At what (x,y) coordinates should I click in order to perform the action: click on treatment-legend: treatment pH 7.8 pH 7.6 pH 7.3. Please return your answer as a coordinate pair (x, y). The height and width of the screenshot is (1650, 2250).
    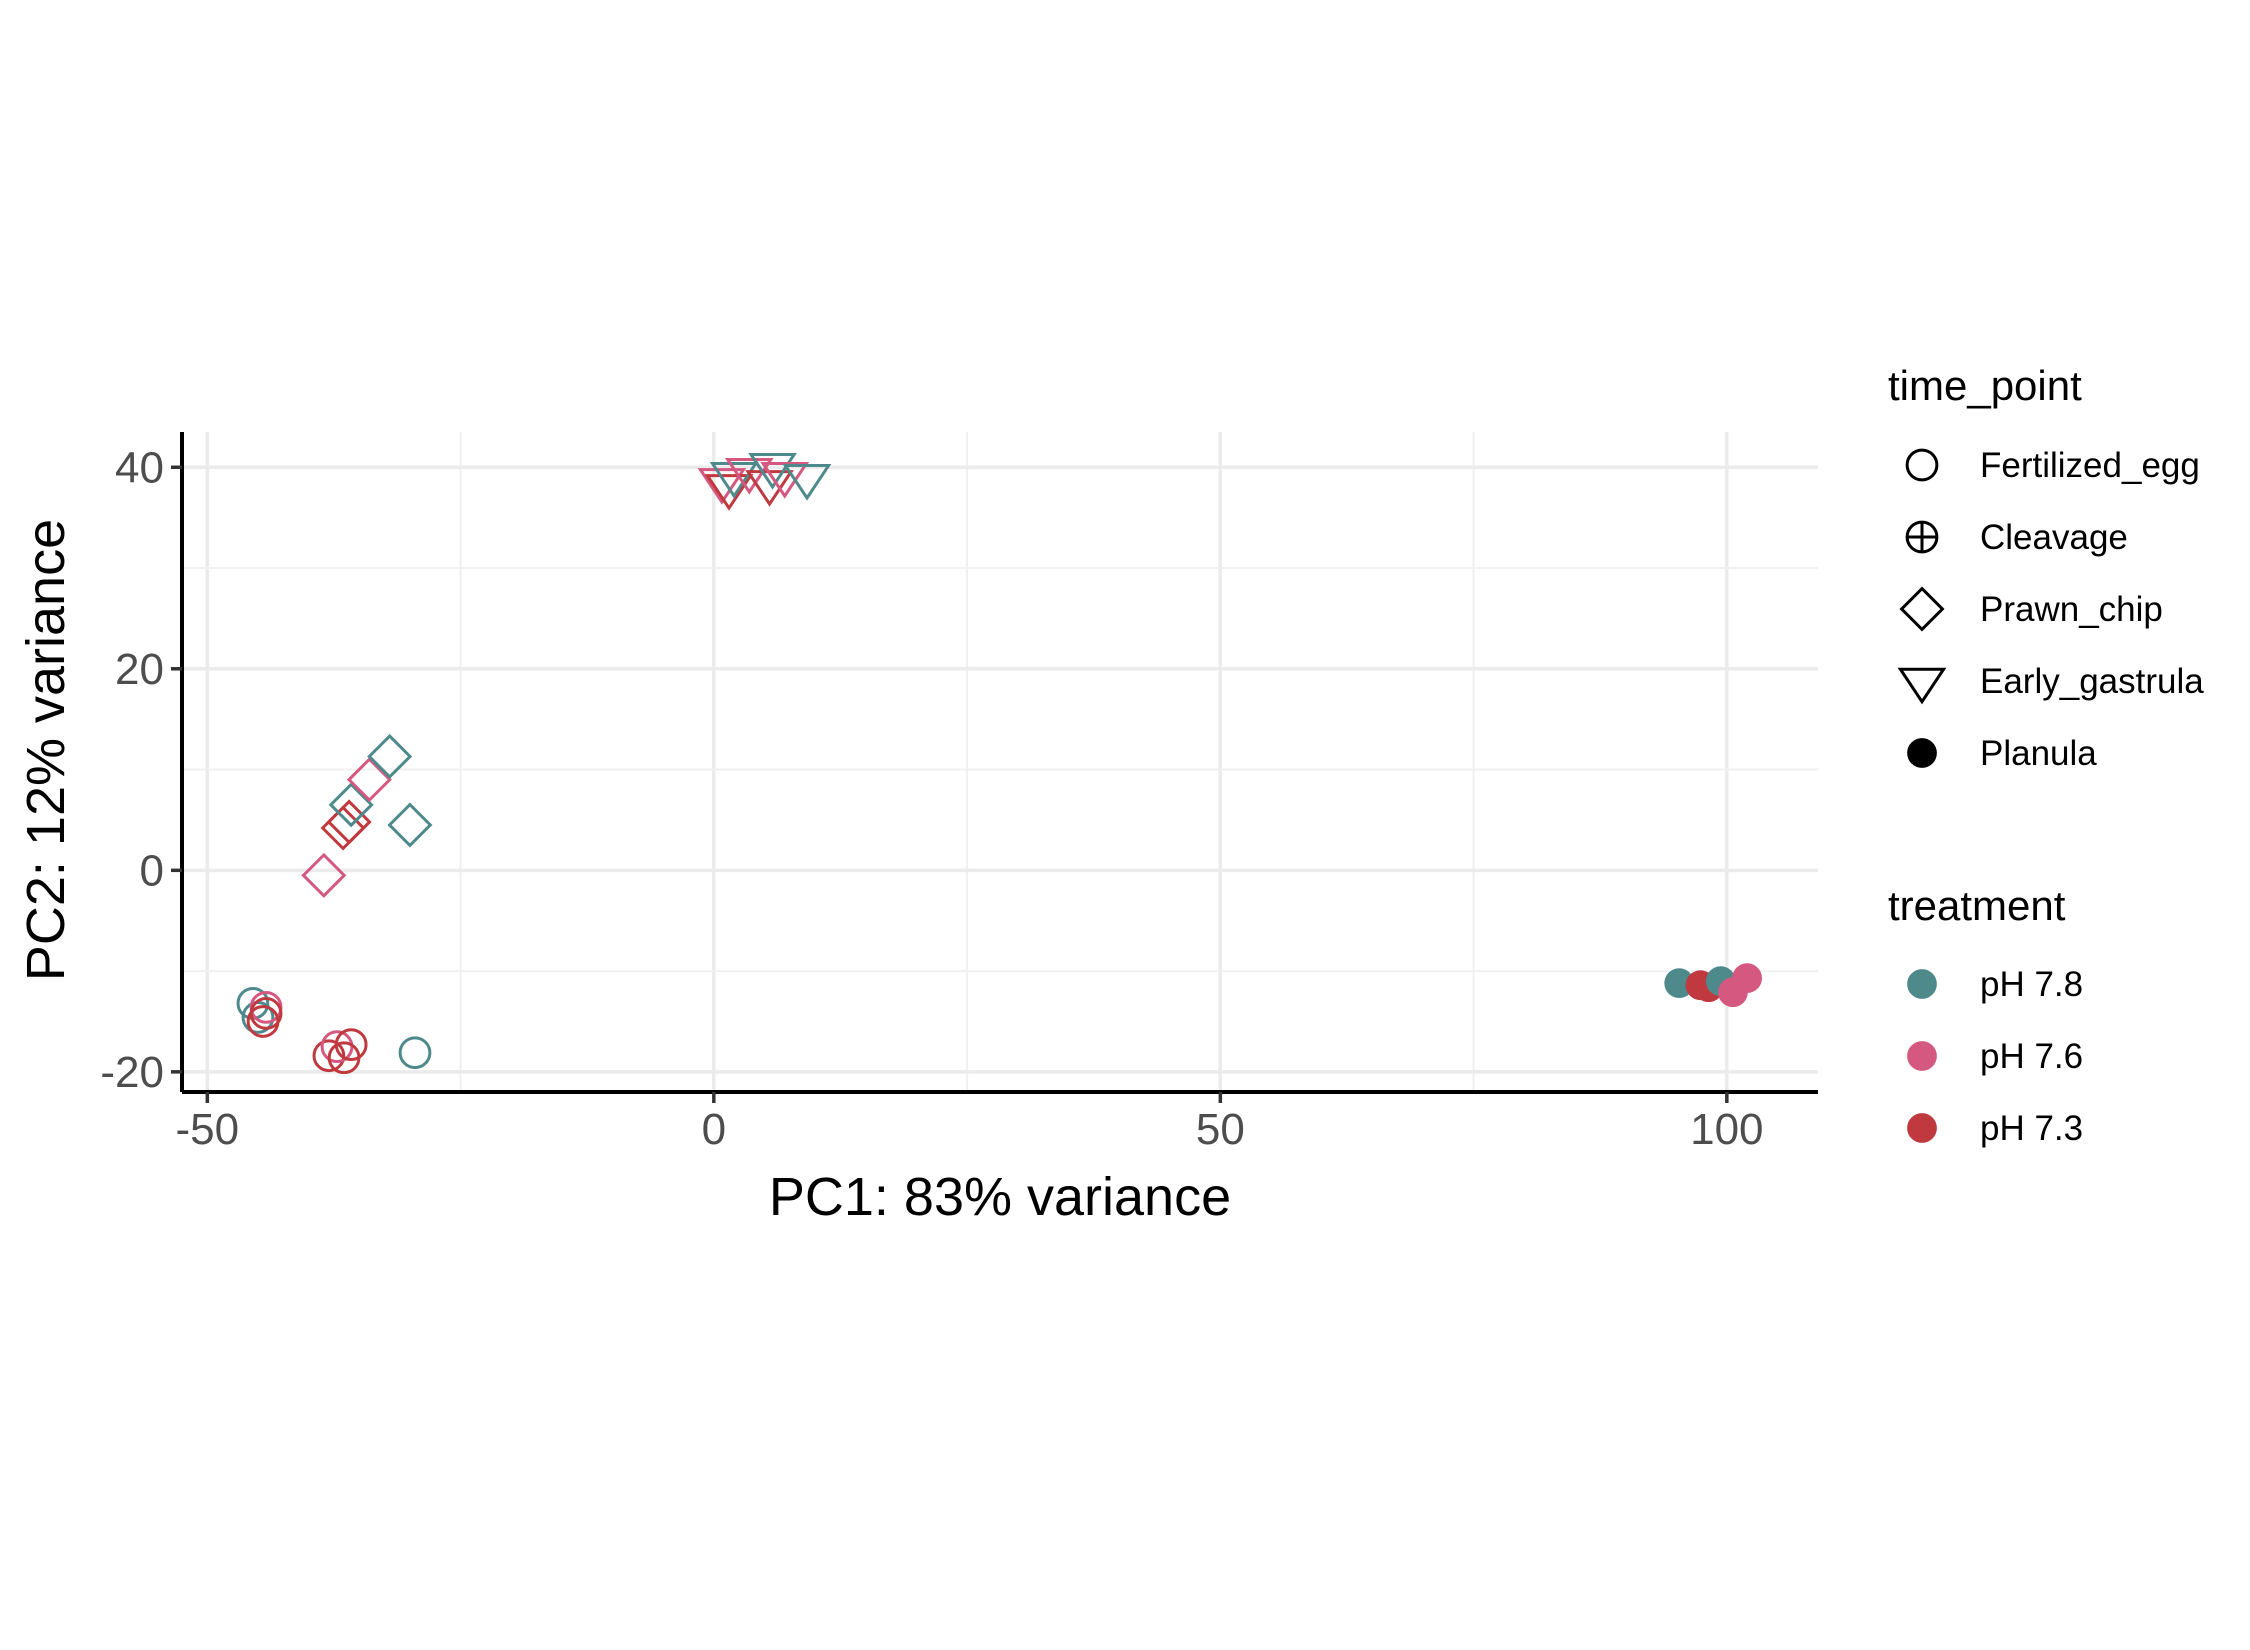
    Looking at the image, I should click on (1985, 1015).